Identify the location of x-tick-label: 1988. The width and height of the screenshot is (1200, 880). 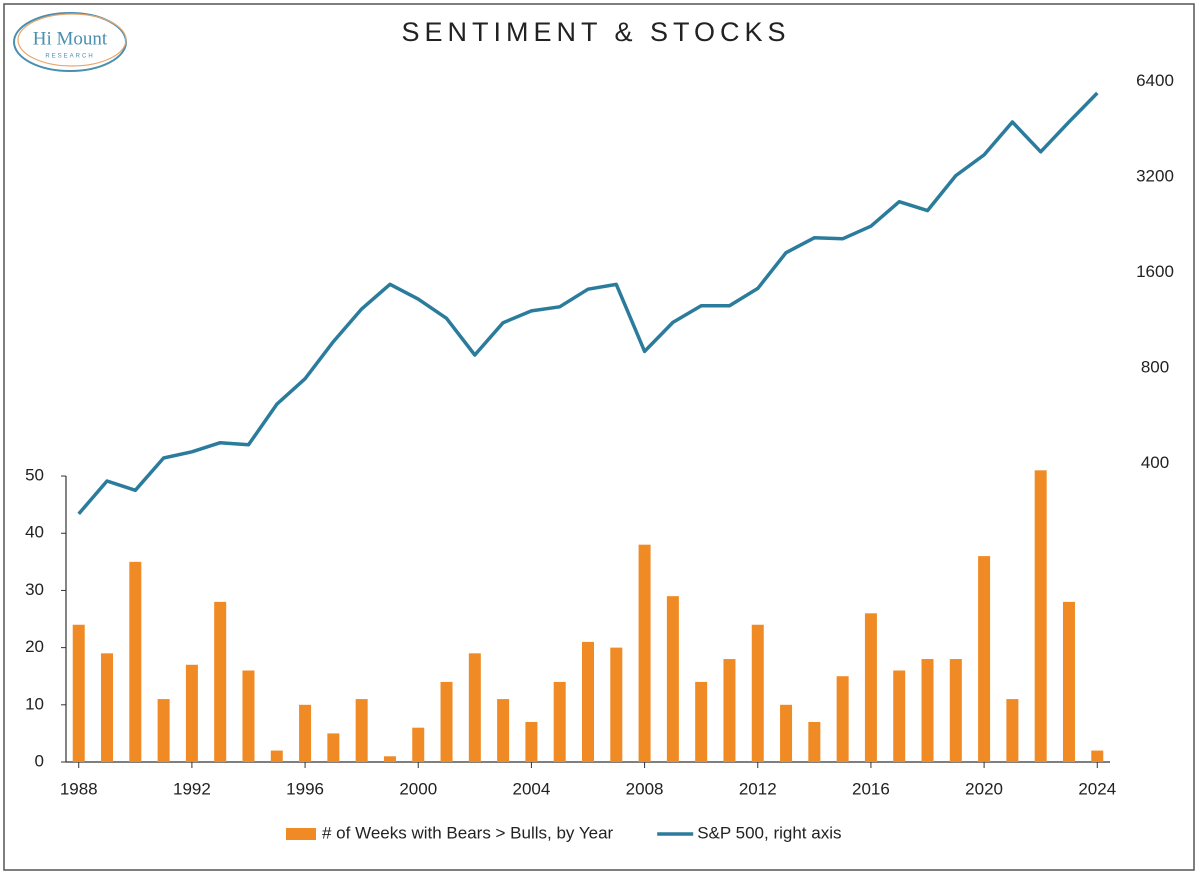
(79, 788).